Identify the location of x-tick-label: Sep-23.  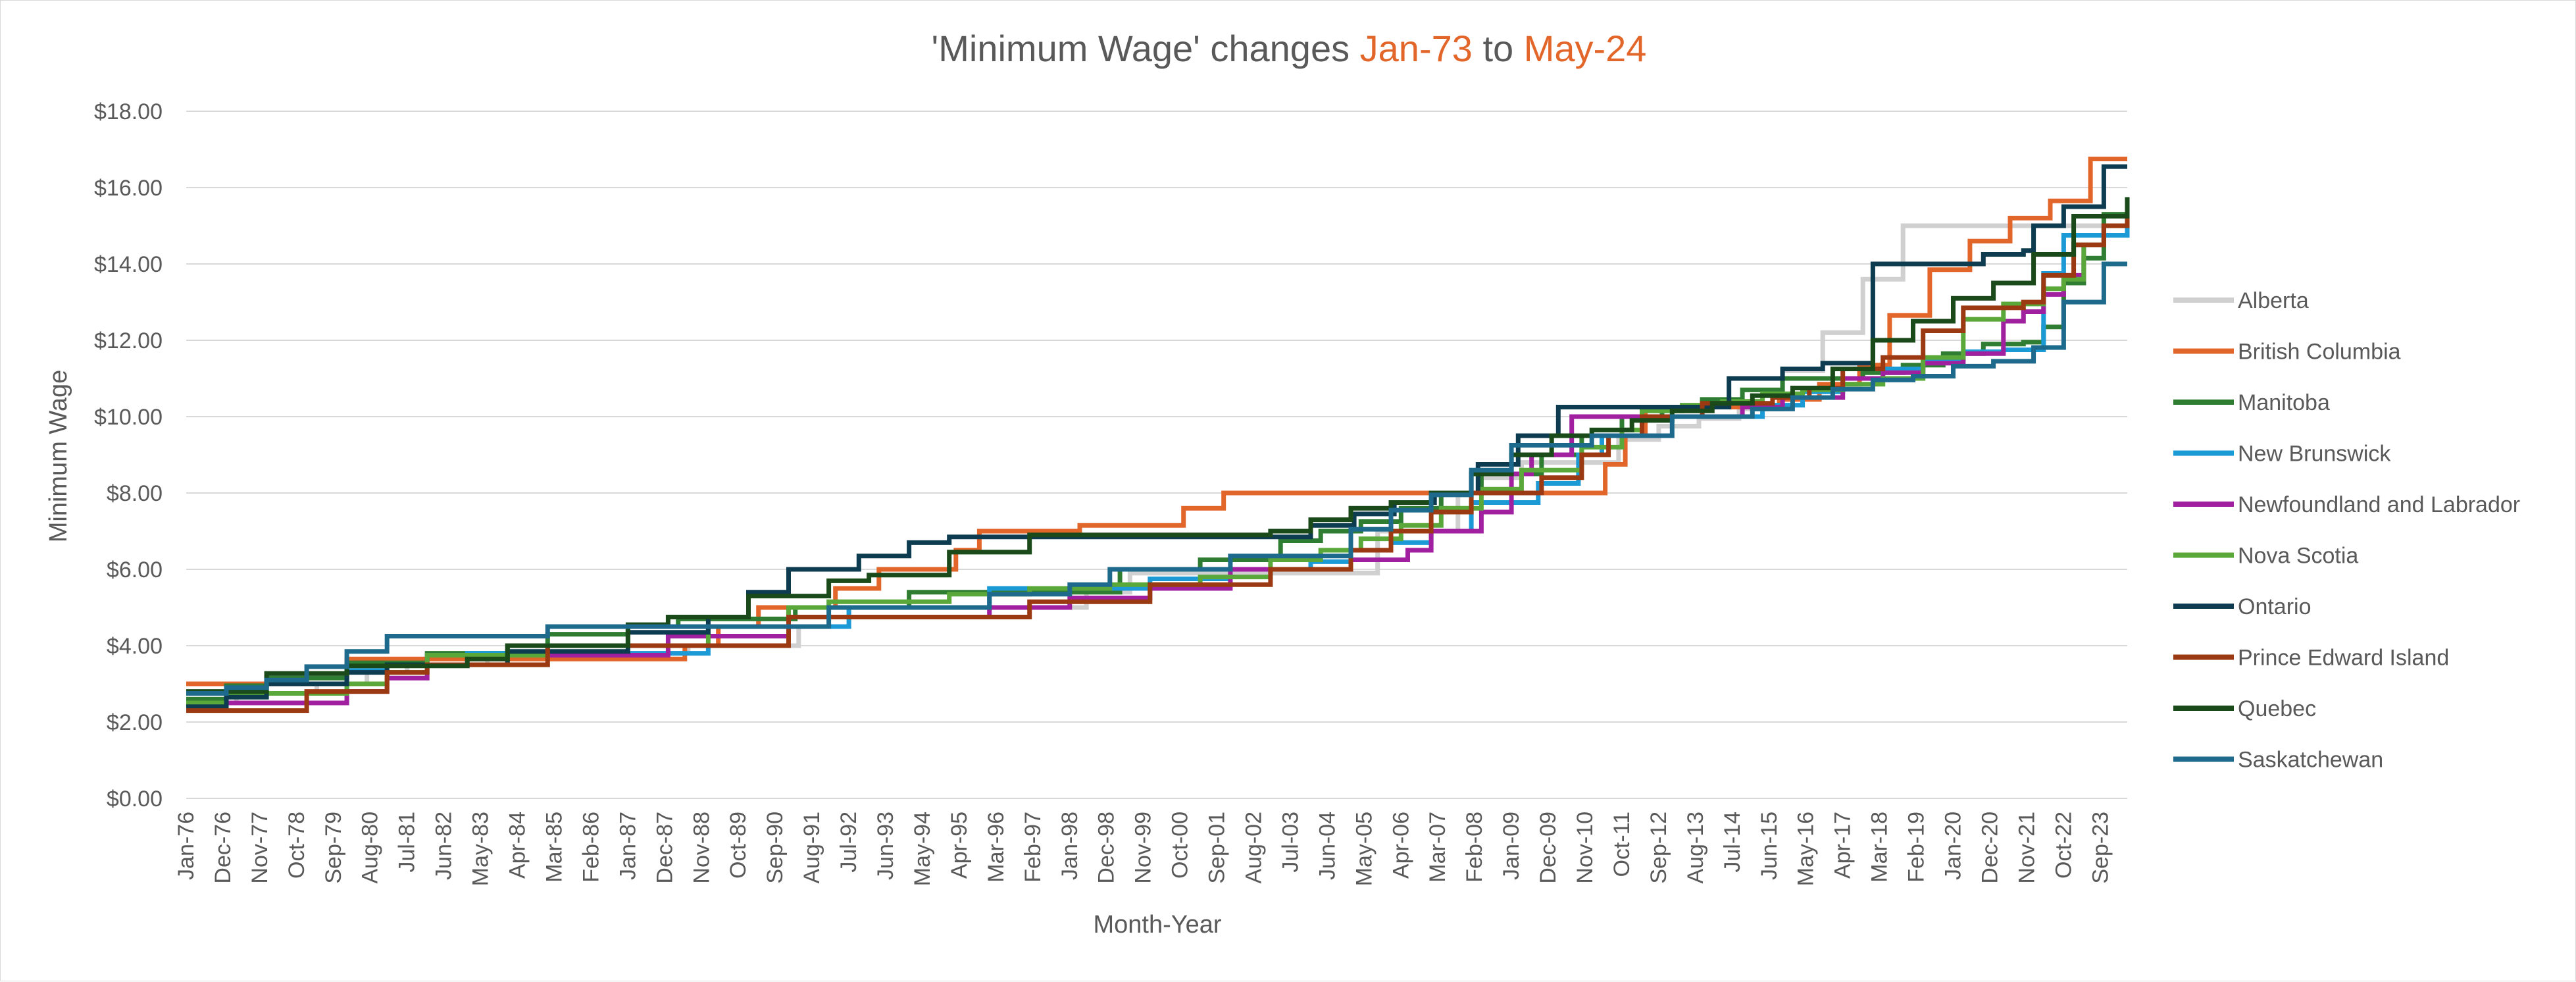
(2100, 848).